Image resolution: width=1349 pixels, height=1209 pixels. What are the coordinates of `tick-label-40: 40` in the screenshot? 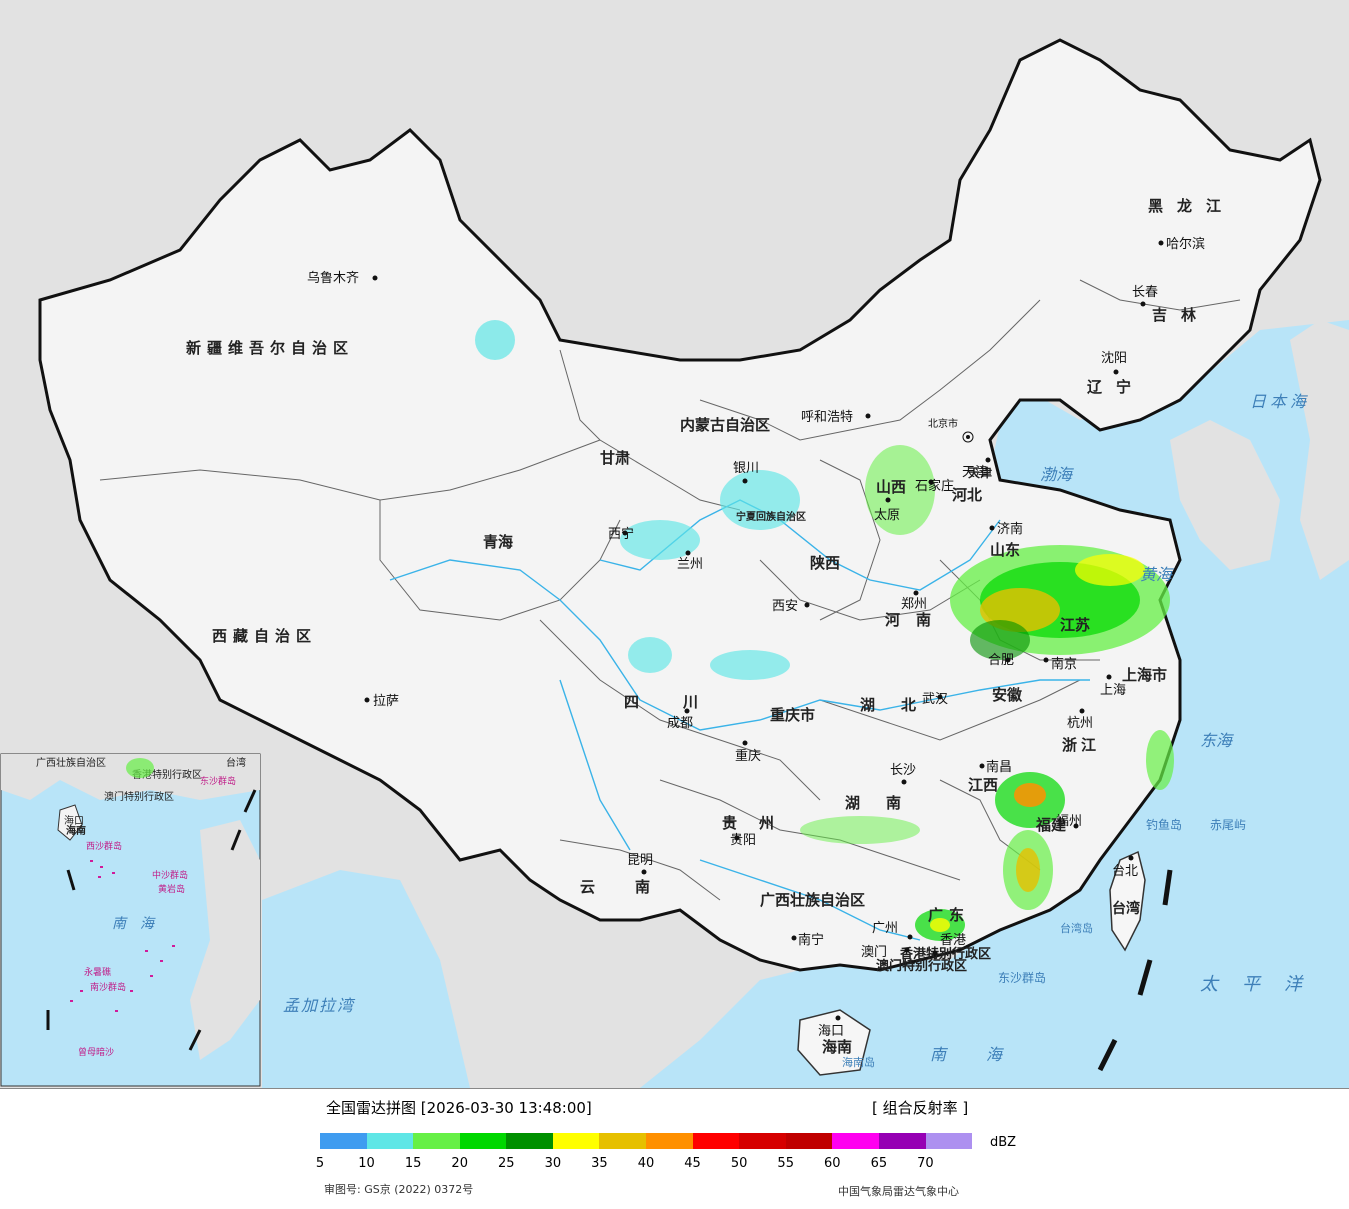 It's located at (646, 1163).